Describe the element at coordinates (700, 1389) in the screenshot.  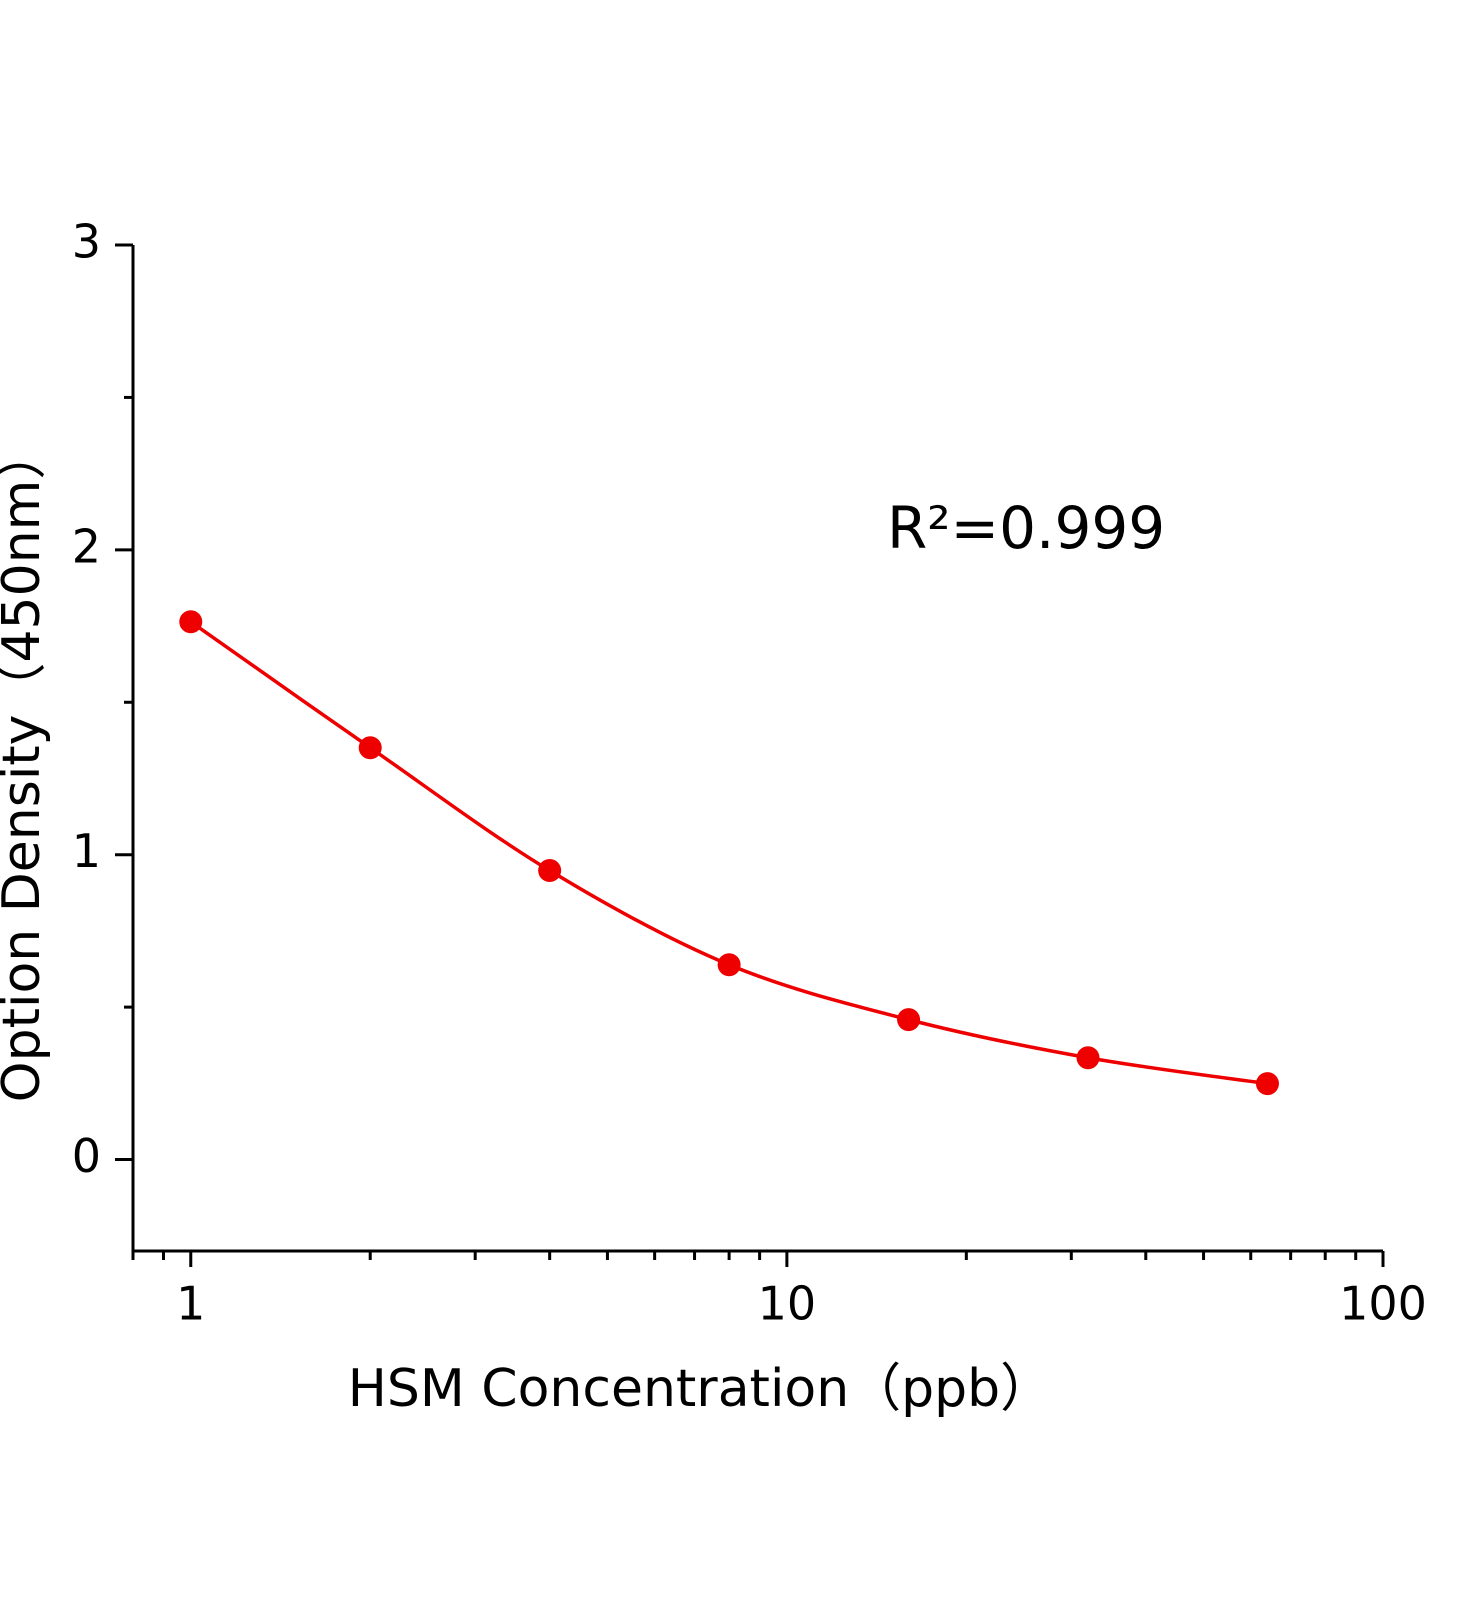
I see `x-axis-label: HSM Concentration（ppb）` at that location.